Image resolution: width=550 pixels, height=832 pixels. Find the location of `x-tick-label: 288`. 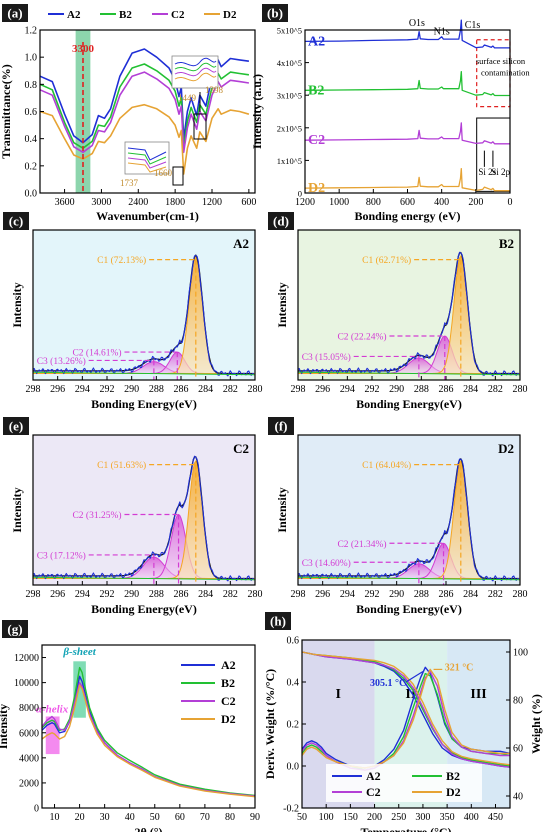

x-tick-label: 288 is located at coordinates (421, 594).